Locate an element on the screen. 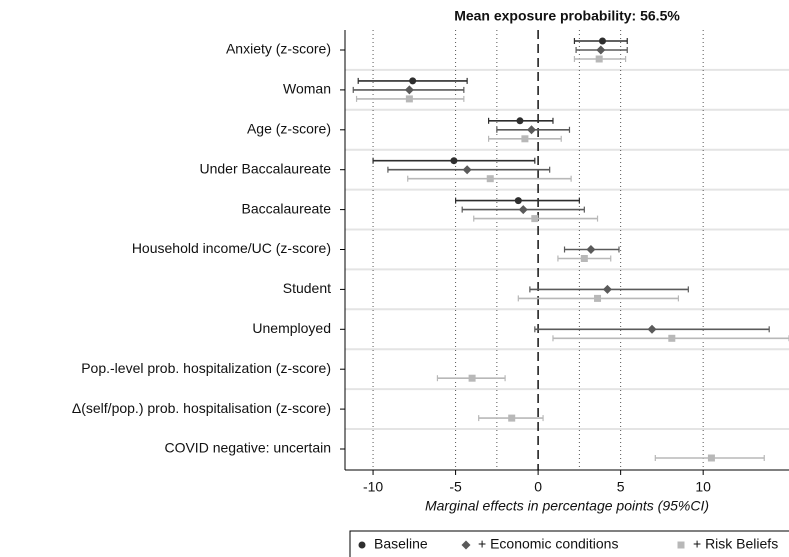  y-tick-label: Woman is located at coordinates (307, 89).